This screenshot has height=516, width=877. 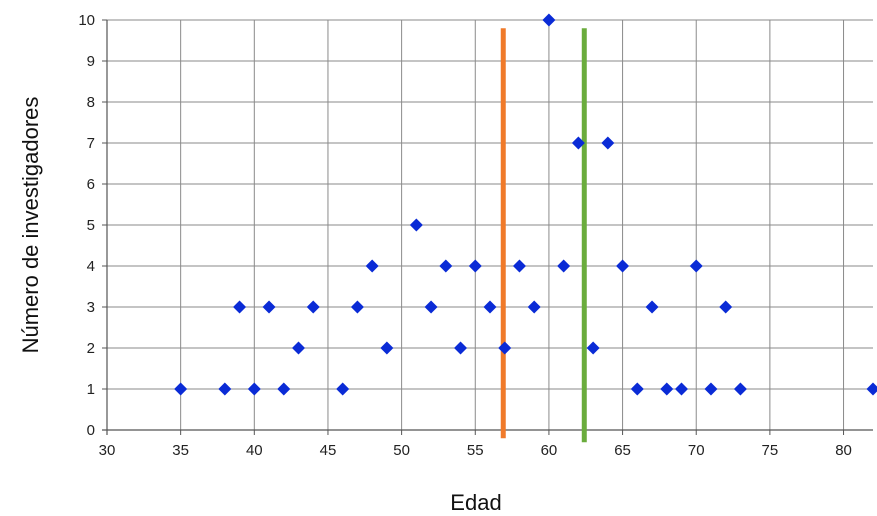 What do you see at coordinates (91, 307) in the screenshot?
I see `y-tick-label: 3` at bounding box center [91, 307].